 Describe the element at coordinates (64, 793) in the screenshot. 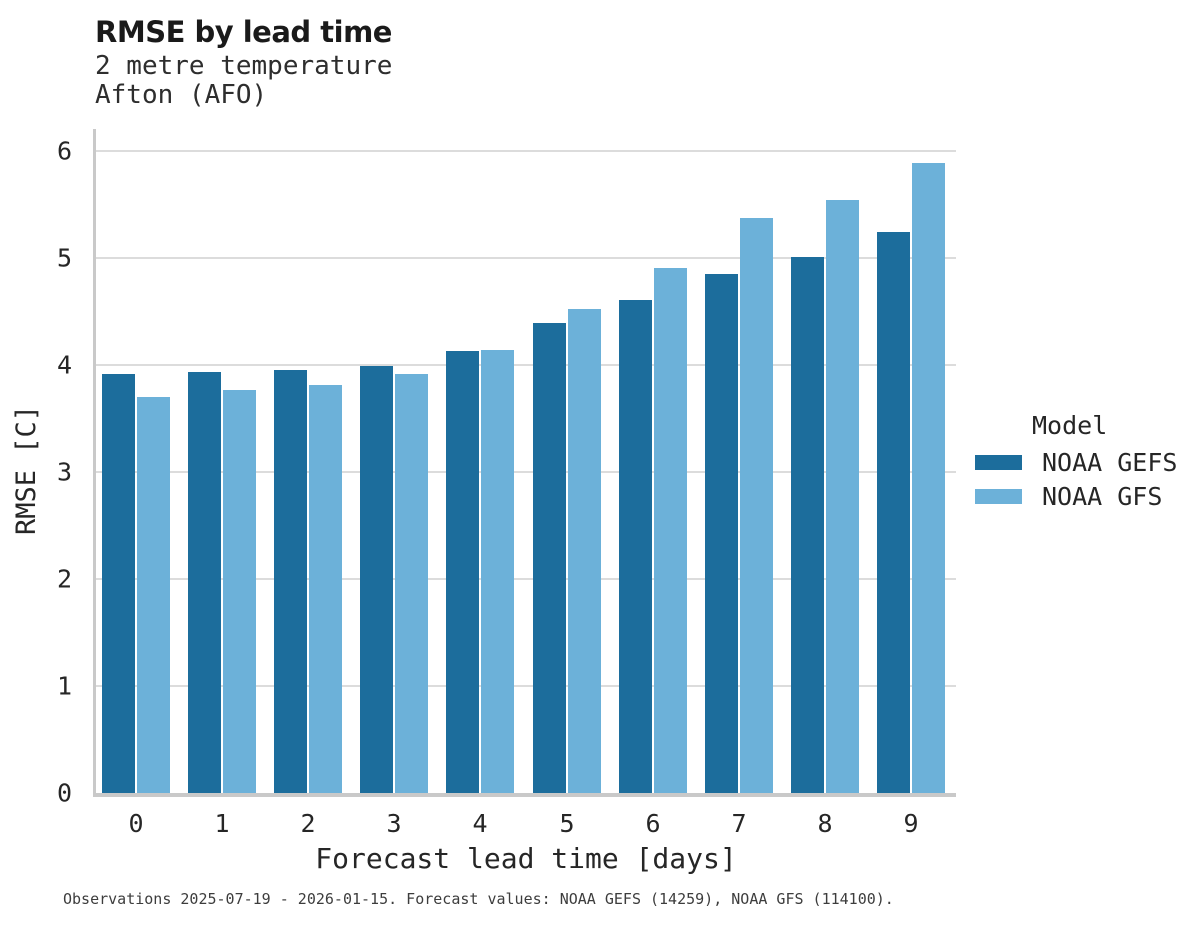

I see `y-tick-0: 0` at that location.